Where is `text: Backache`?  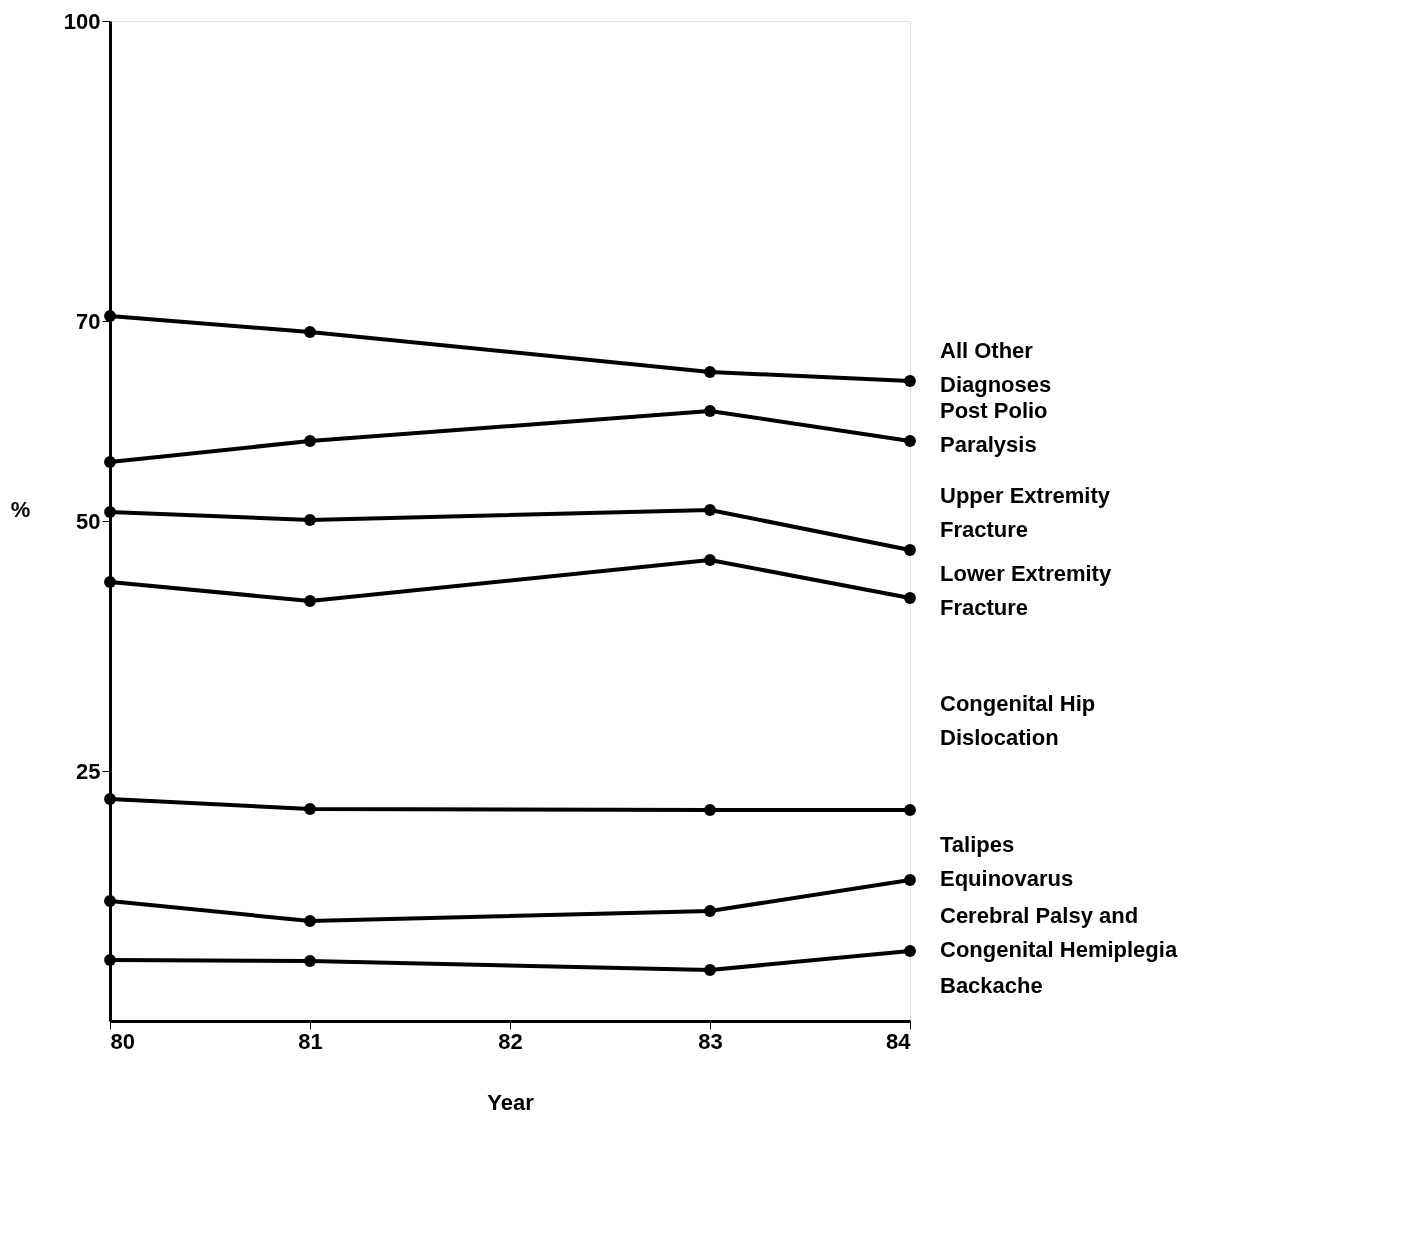
text: Backache is located at coordinates (991, 985).